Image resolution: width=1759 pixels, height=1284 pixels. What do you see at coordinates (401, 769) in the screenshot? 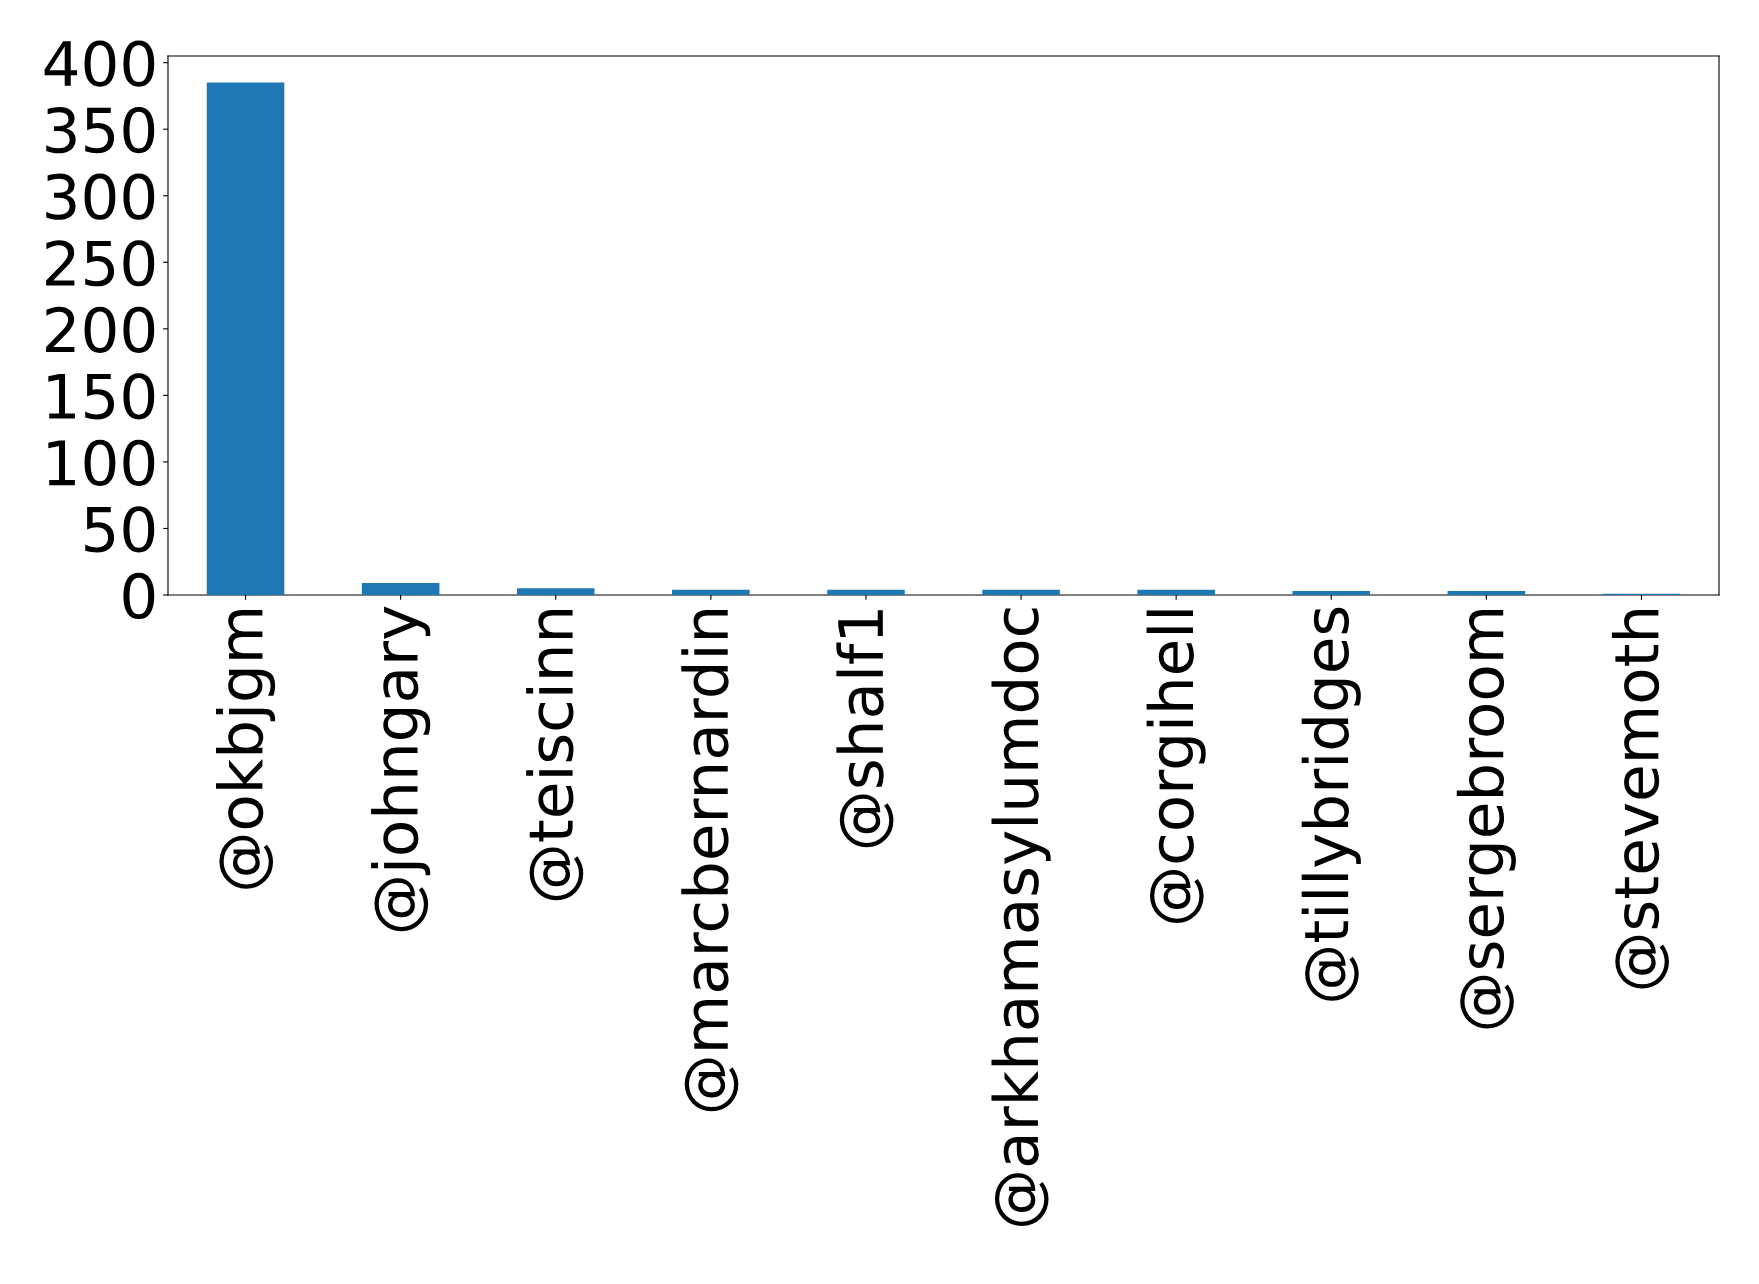
I see `x-tick-label: @johngary` at bounding box center [401, 769].